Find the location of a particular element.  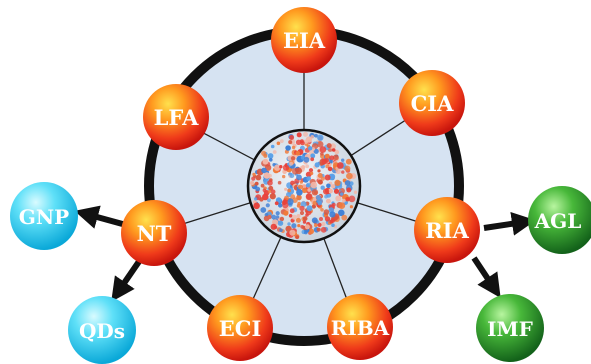

node-eia-label: EIA is located at coordinates (304, 40).